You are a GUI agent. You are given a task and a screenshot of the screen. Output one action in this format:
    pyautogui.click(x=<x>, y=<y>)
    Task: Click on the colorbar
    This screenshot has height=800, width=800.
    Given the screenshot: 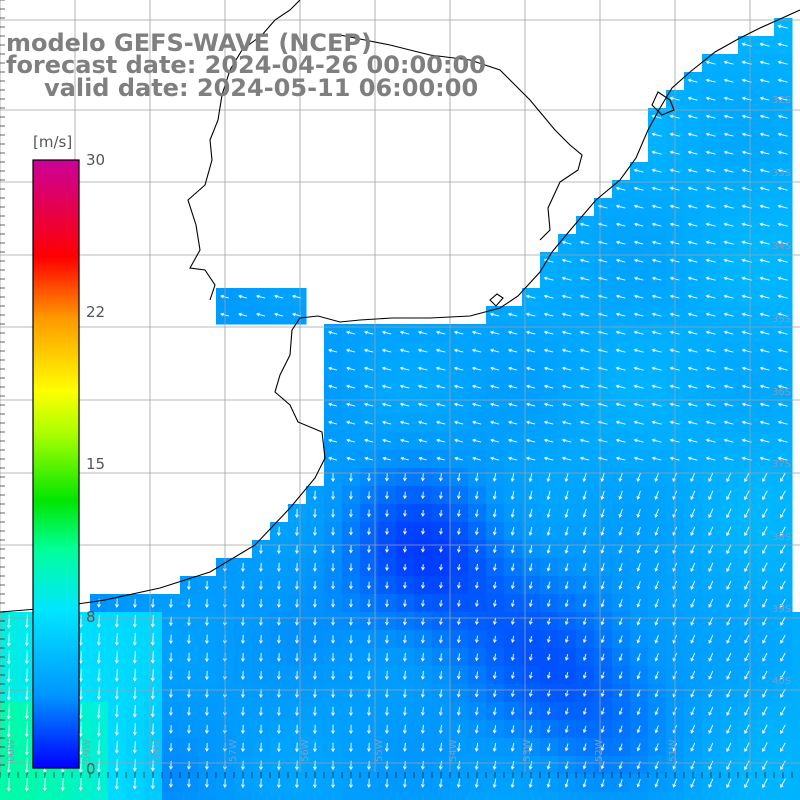 What is the action you would take?
    pyautogui.click(x=56, y=464)
    